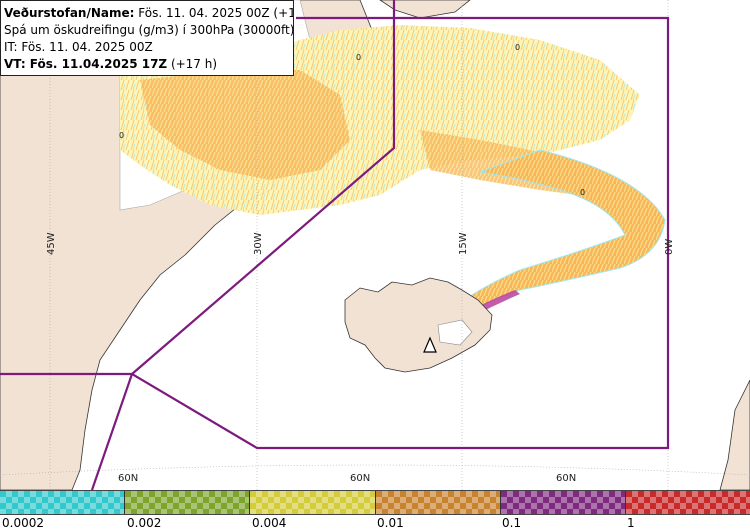  I want to click on parallel-label-1: 60N, so click(128, 478).